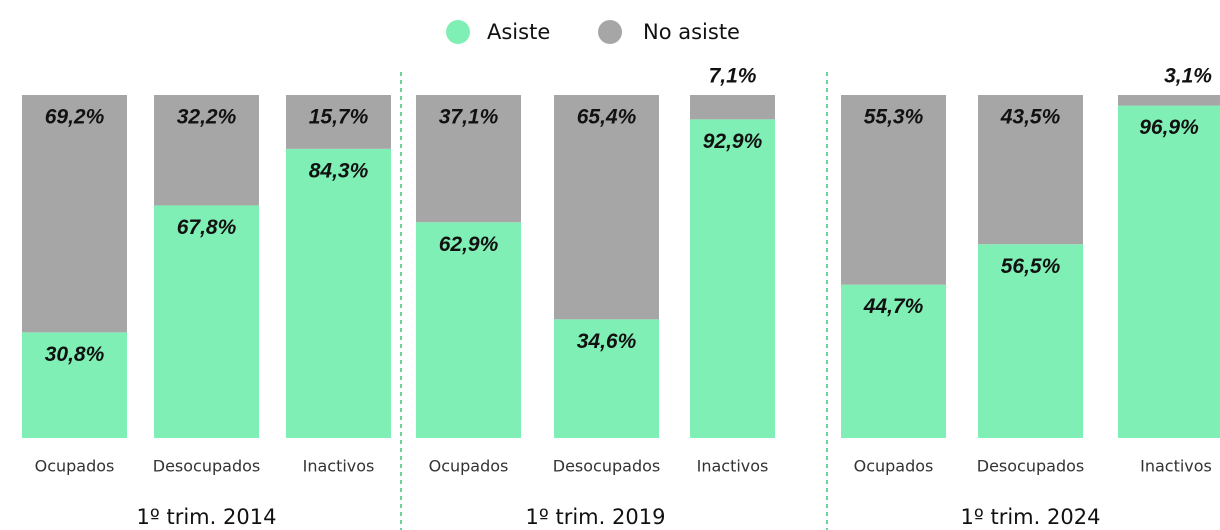  Describe the element at coordinates (733, 141) in the screenshot. I see `value-label: 92,9%` at that location.